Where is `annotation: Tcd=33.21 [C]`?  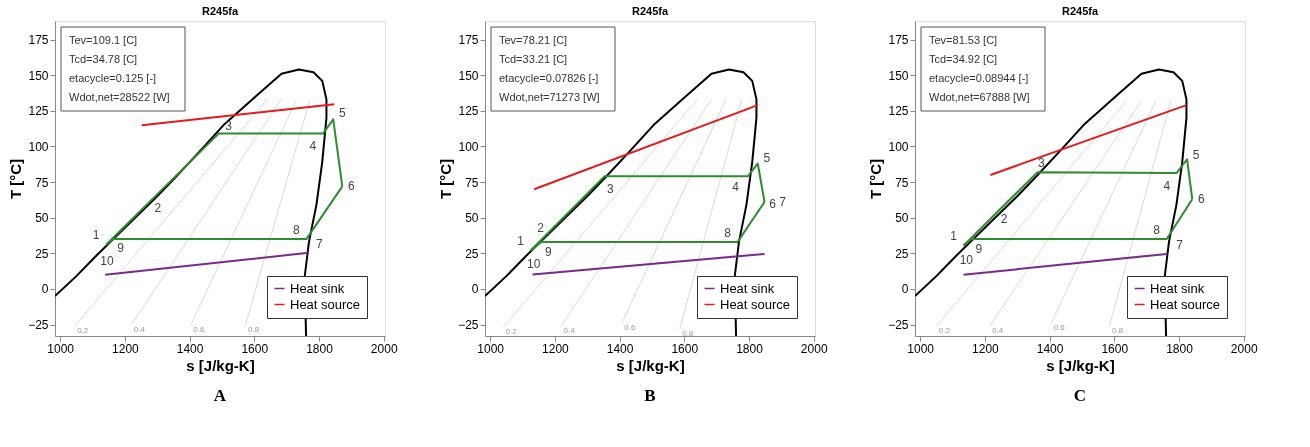 annotation: Tcd=33.21 [C] is located at coordinates (533, 59).